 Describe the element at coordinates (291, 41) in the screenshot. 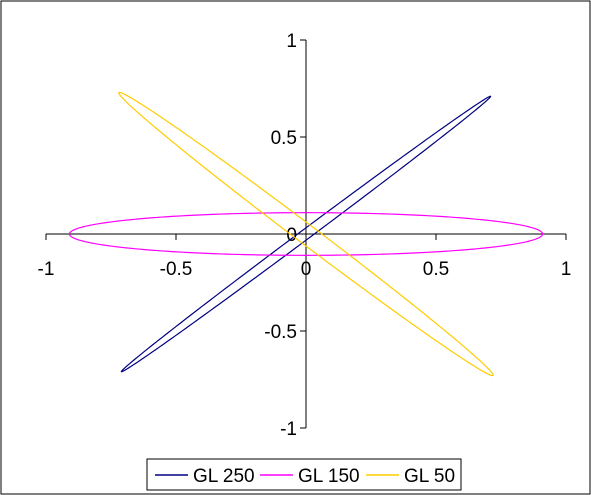

I see `y-tick-label: 1` at that location.